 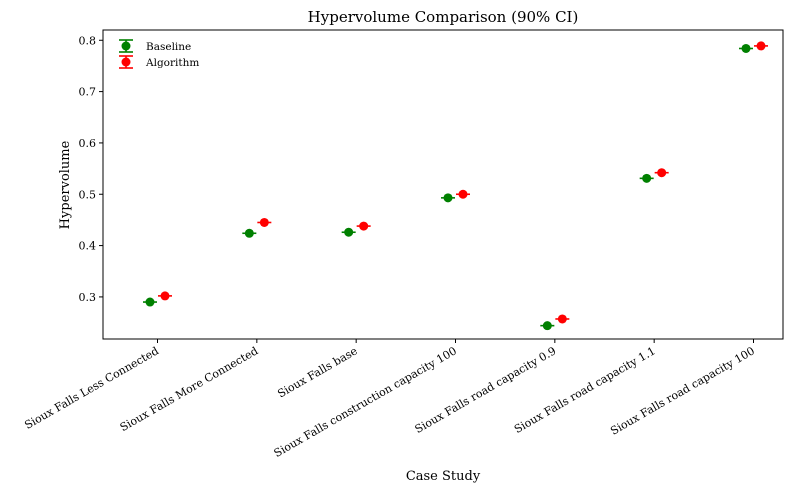 What do you see at coordinates (88, 40) in the screenshot?
I see `y-tick-label: 0.8` at bounding box center [88, 40].